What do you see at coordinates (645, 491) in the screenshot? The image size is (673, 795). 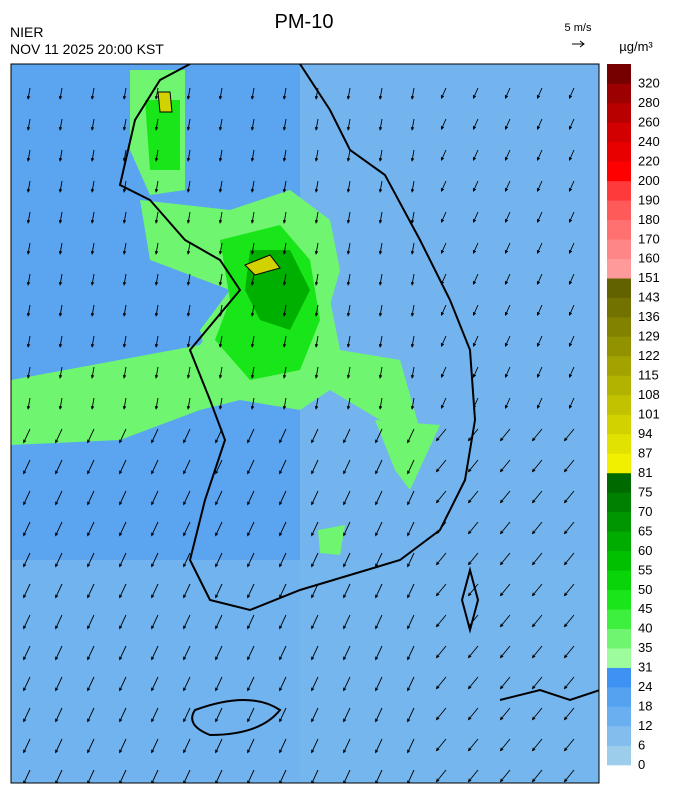 I see `colorbar-tick-label: 75` at bounding box center [645, 491].